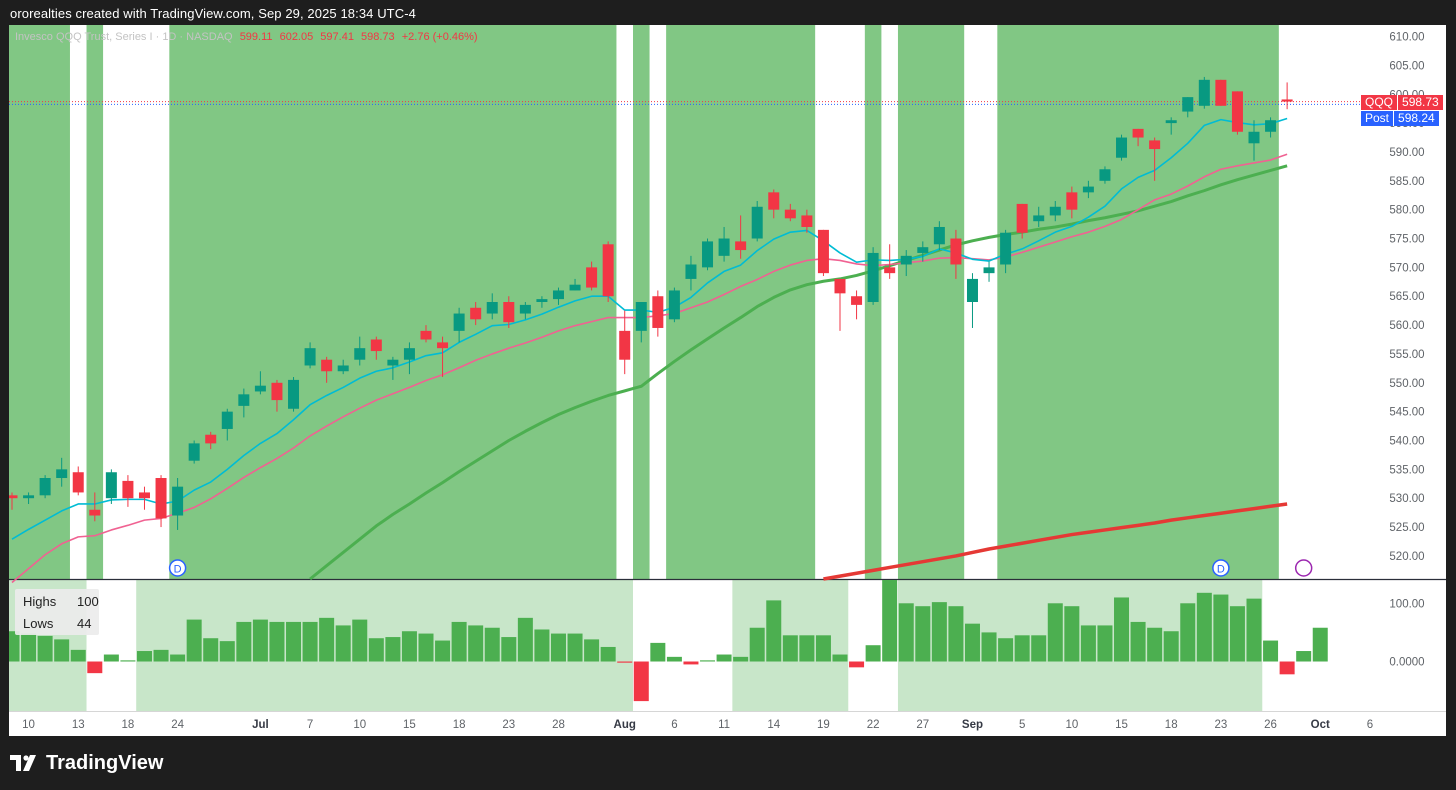 This screenshot has height=790, width=1456. I want to click on sma-long-line, so click(1055, 541).